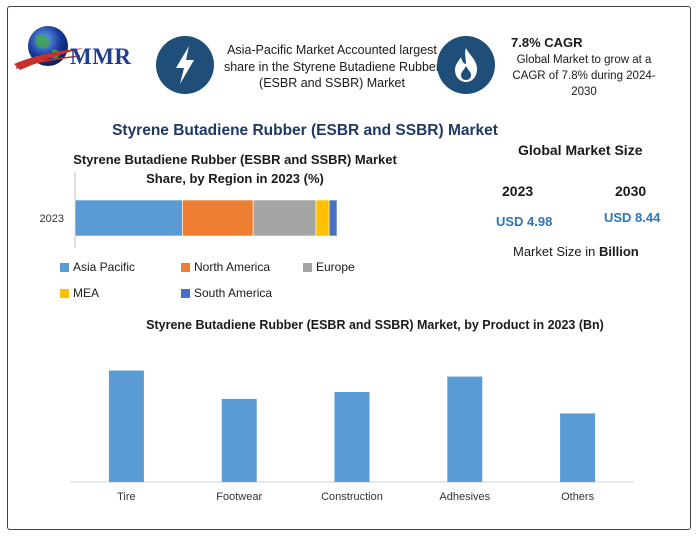 Image resolution: width=700 pixels, height=539 pixels. I want to click on legend-item-asia-pacific: Asia Pacific, so click(97, 267).